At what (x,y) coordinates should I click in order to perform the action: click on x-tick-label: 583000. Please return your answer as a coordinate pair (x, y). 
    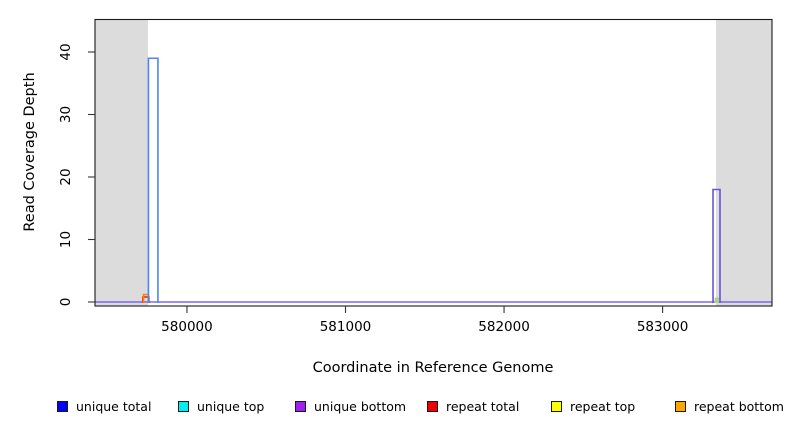
    Looking at the image, I should click on (663, 327).